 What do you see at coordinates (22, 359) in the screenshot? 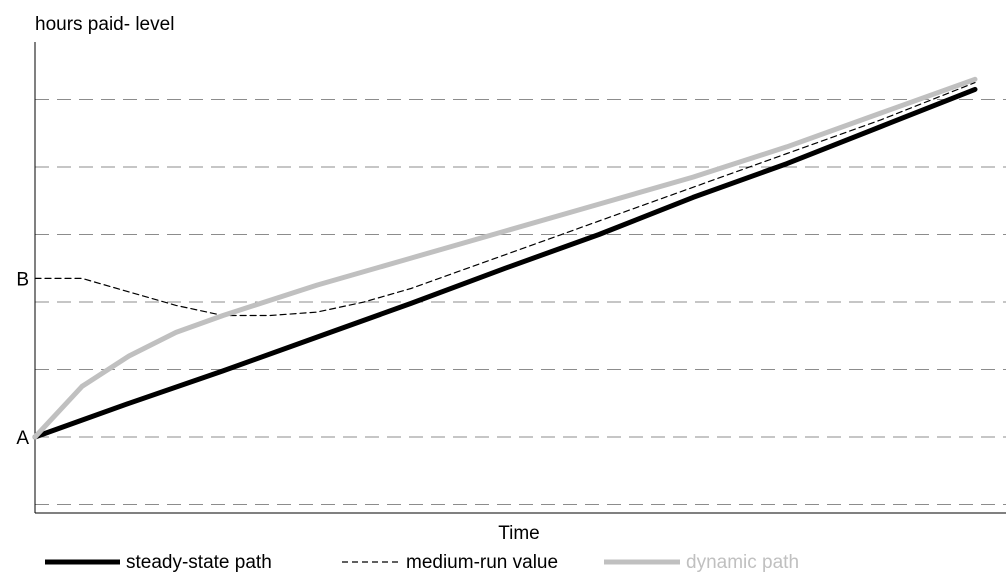
I see `y-tick-labels: AB` at bounding box center [22, 359].